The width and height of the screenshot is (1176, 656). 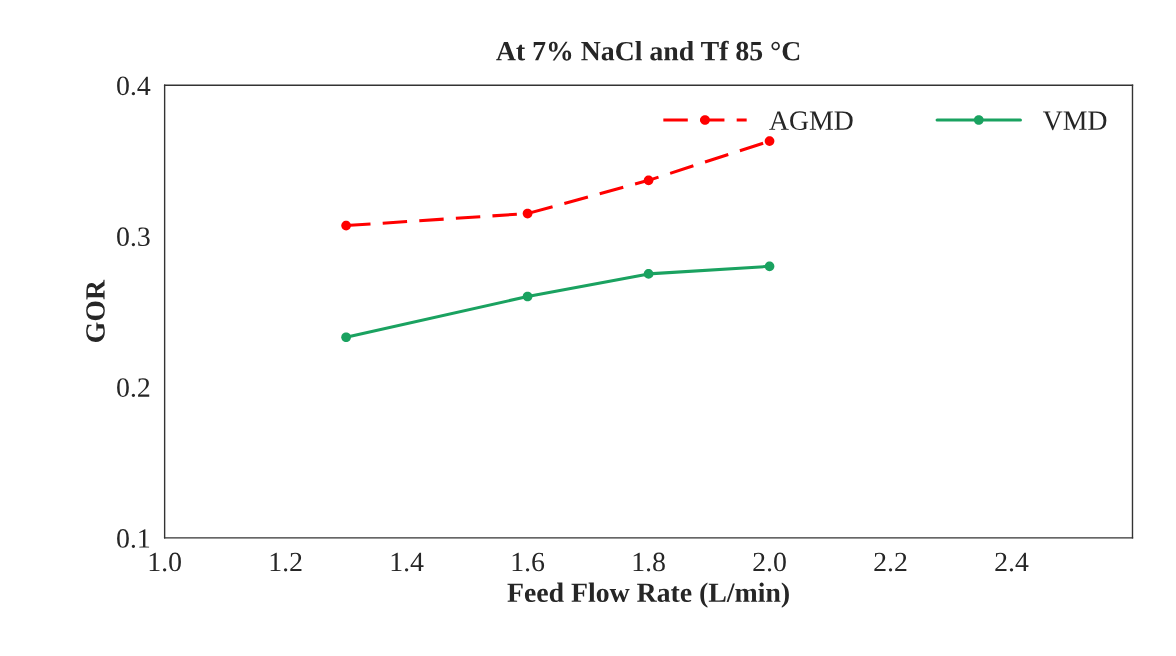 I want to click on legend-label: AGMD, so click(x=811, y=120).